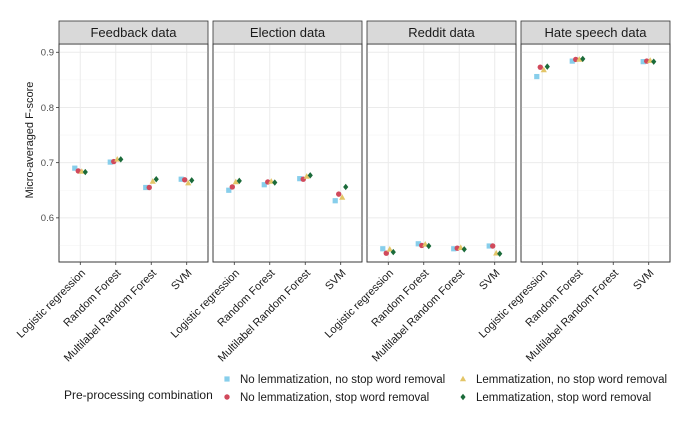 The width and height of the screenshot is (690, 421). I want to click on legend-item: No lemmatization, stop word removal, so click(326, 398).